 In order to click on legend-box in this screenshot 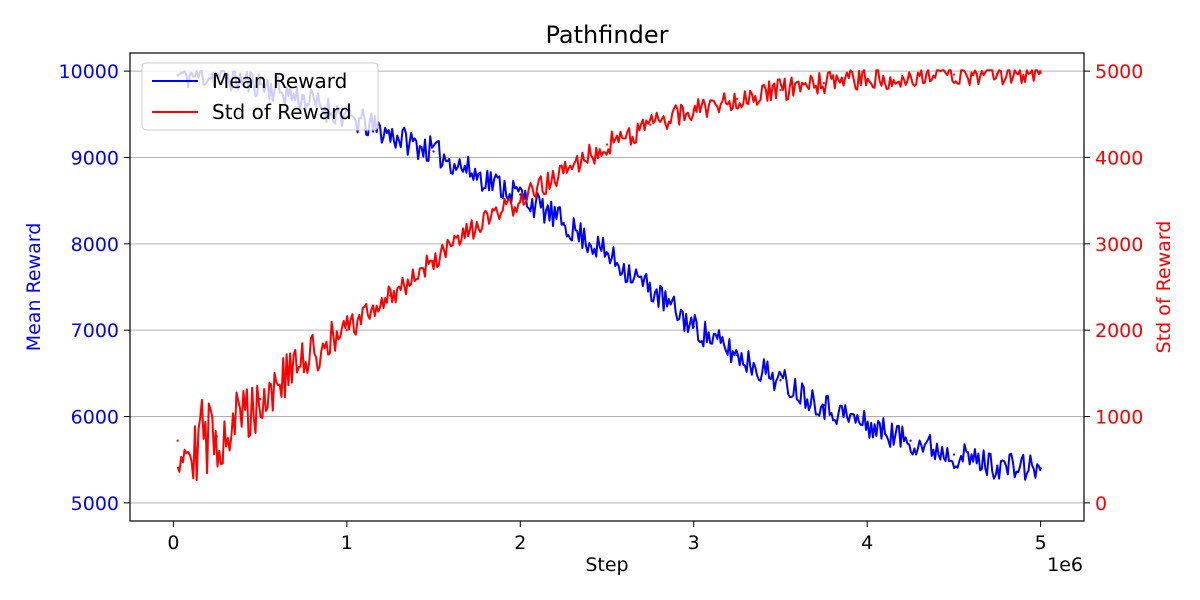, I will do `click(260, 96)`.